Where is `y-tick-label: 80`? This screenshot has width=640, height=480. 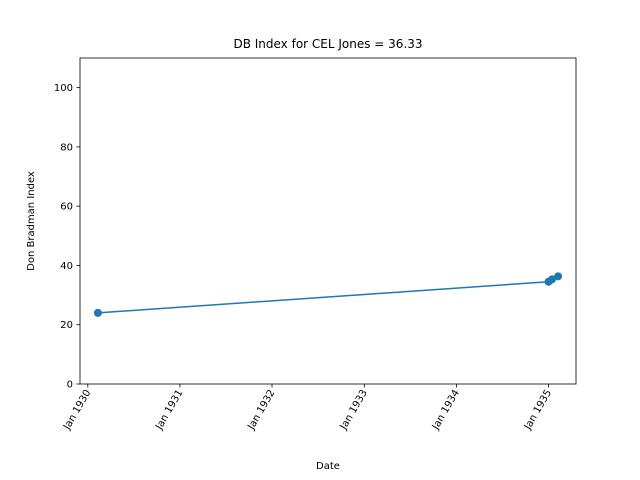 y-tick-label: 80 is located at coordinates (66, 147).